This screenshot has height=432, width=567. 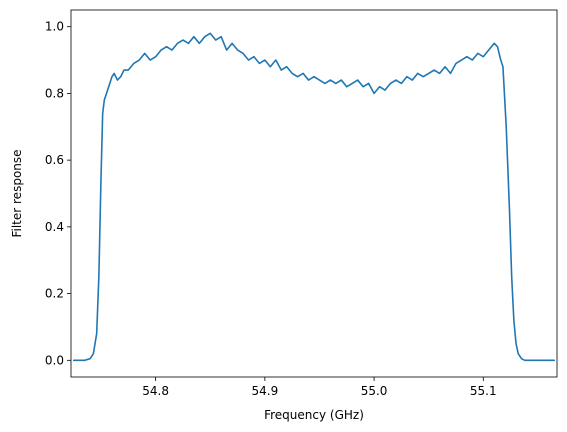 What do you see at coordinates (17, 193) in the screenshot?
I see `y-axis-label: Filter response` at bounding box center [17, 193].